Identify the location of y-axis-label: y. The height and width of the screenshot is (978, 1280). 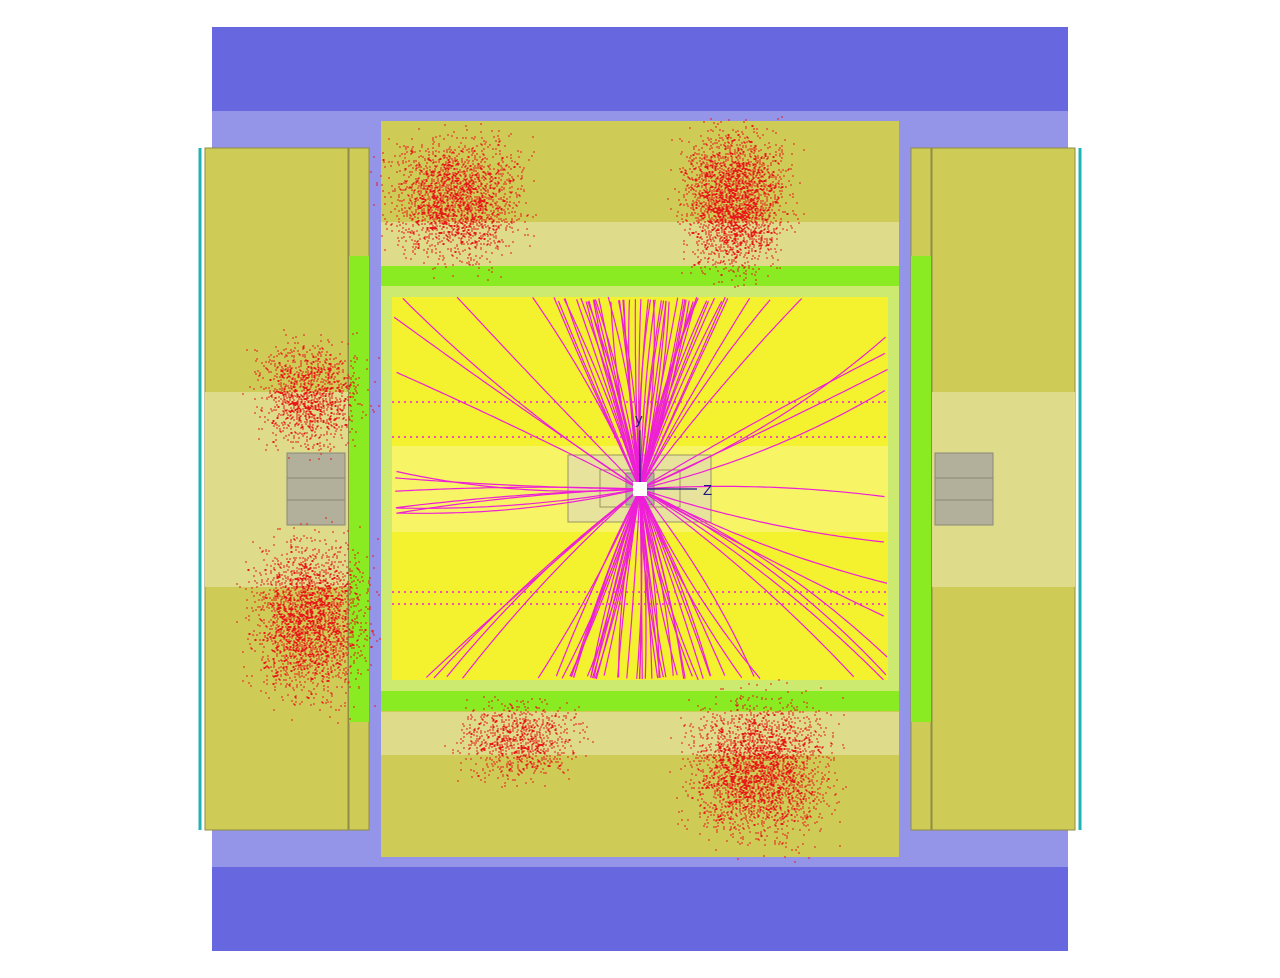
(639, 419).